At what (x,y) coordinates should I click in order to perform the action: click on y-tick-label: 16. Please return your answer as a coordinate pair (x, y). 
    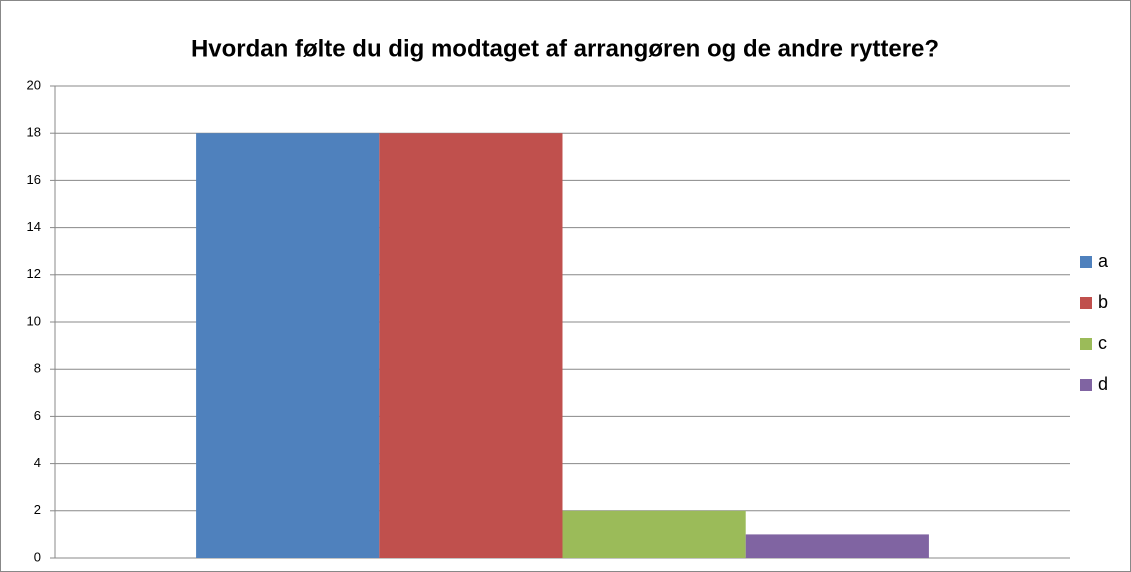
    Looking at the image, I should click on (34, 179).